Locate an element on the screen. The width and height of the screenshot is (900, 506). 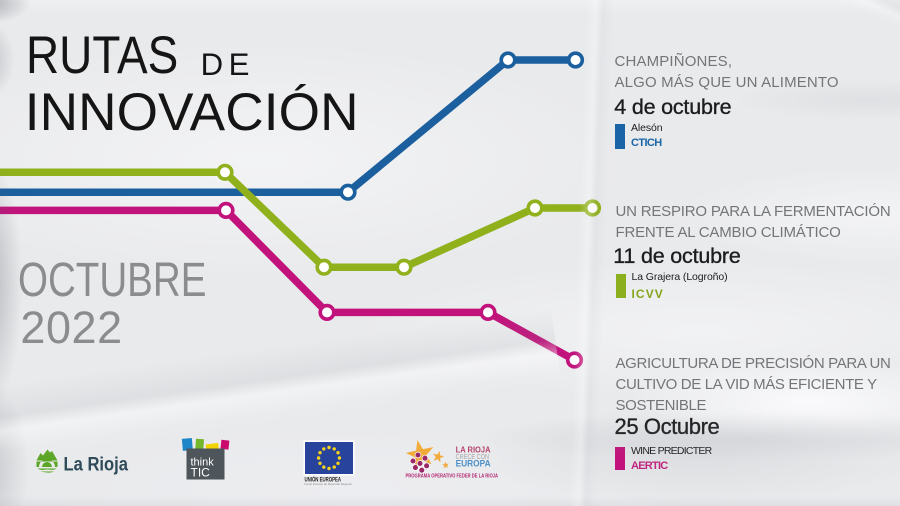
svg-text: CRECE CON is located at coordinates (473, 457).